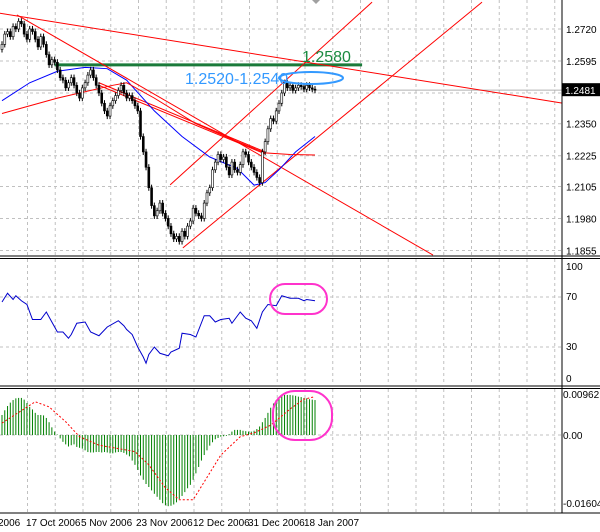  I want to click on date-tick-label: 31 Dec 2006, so click(276, 523).